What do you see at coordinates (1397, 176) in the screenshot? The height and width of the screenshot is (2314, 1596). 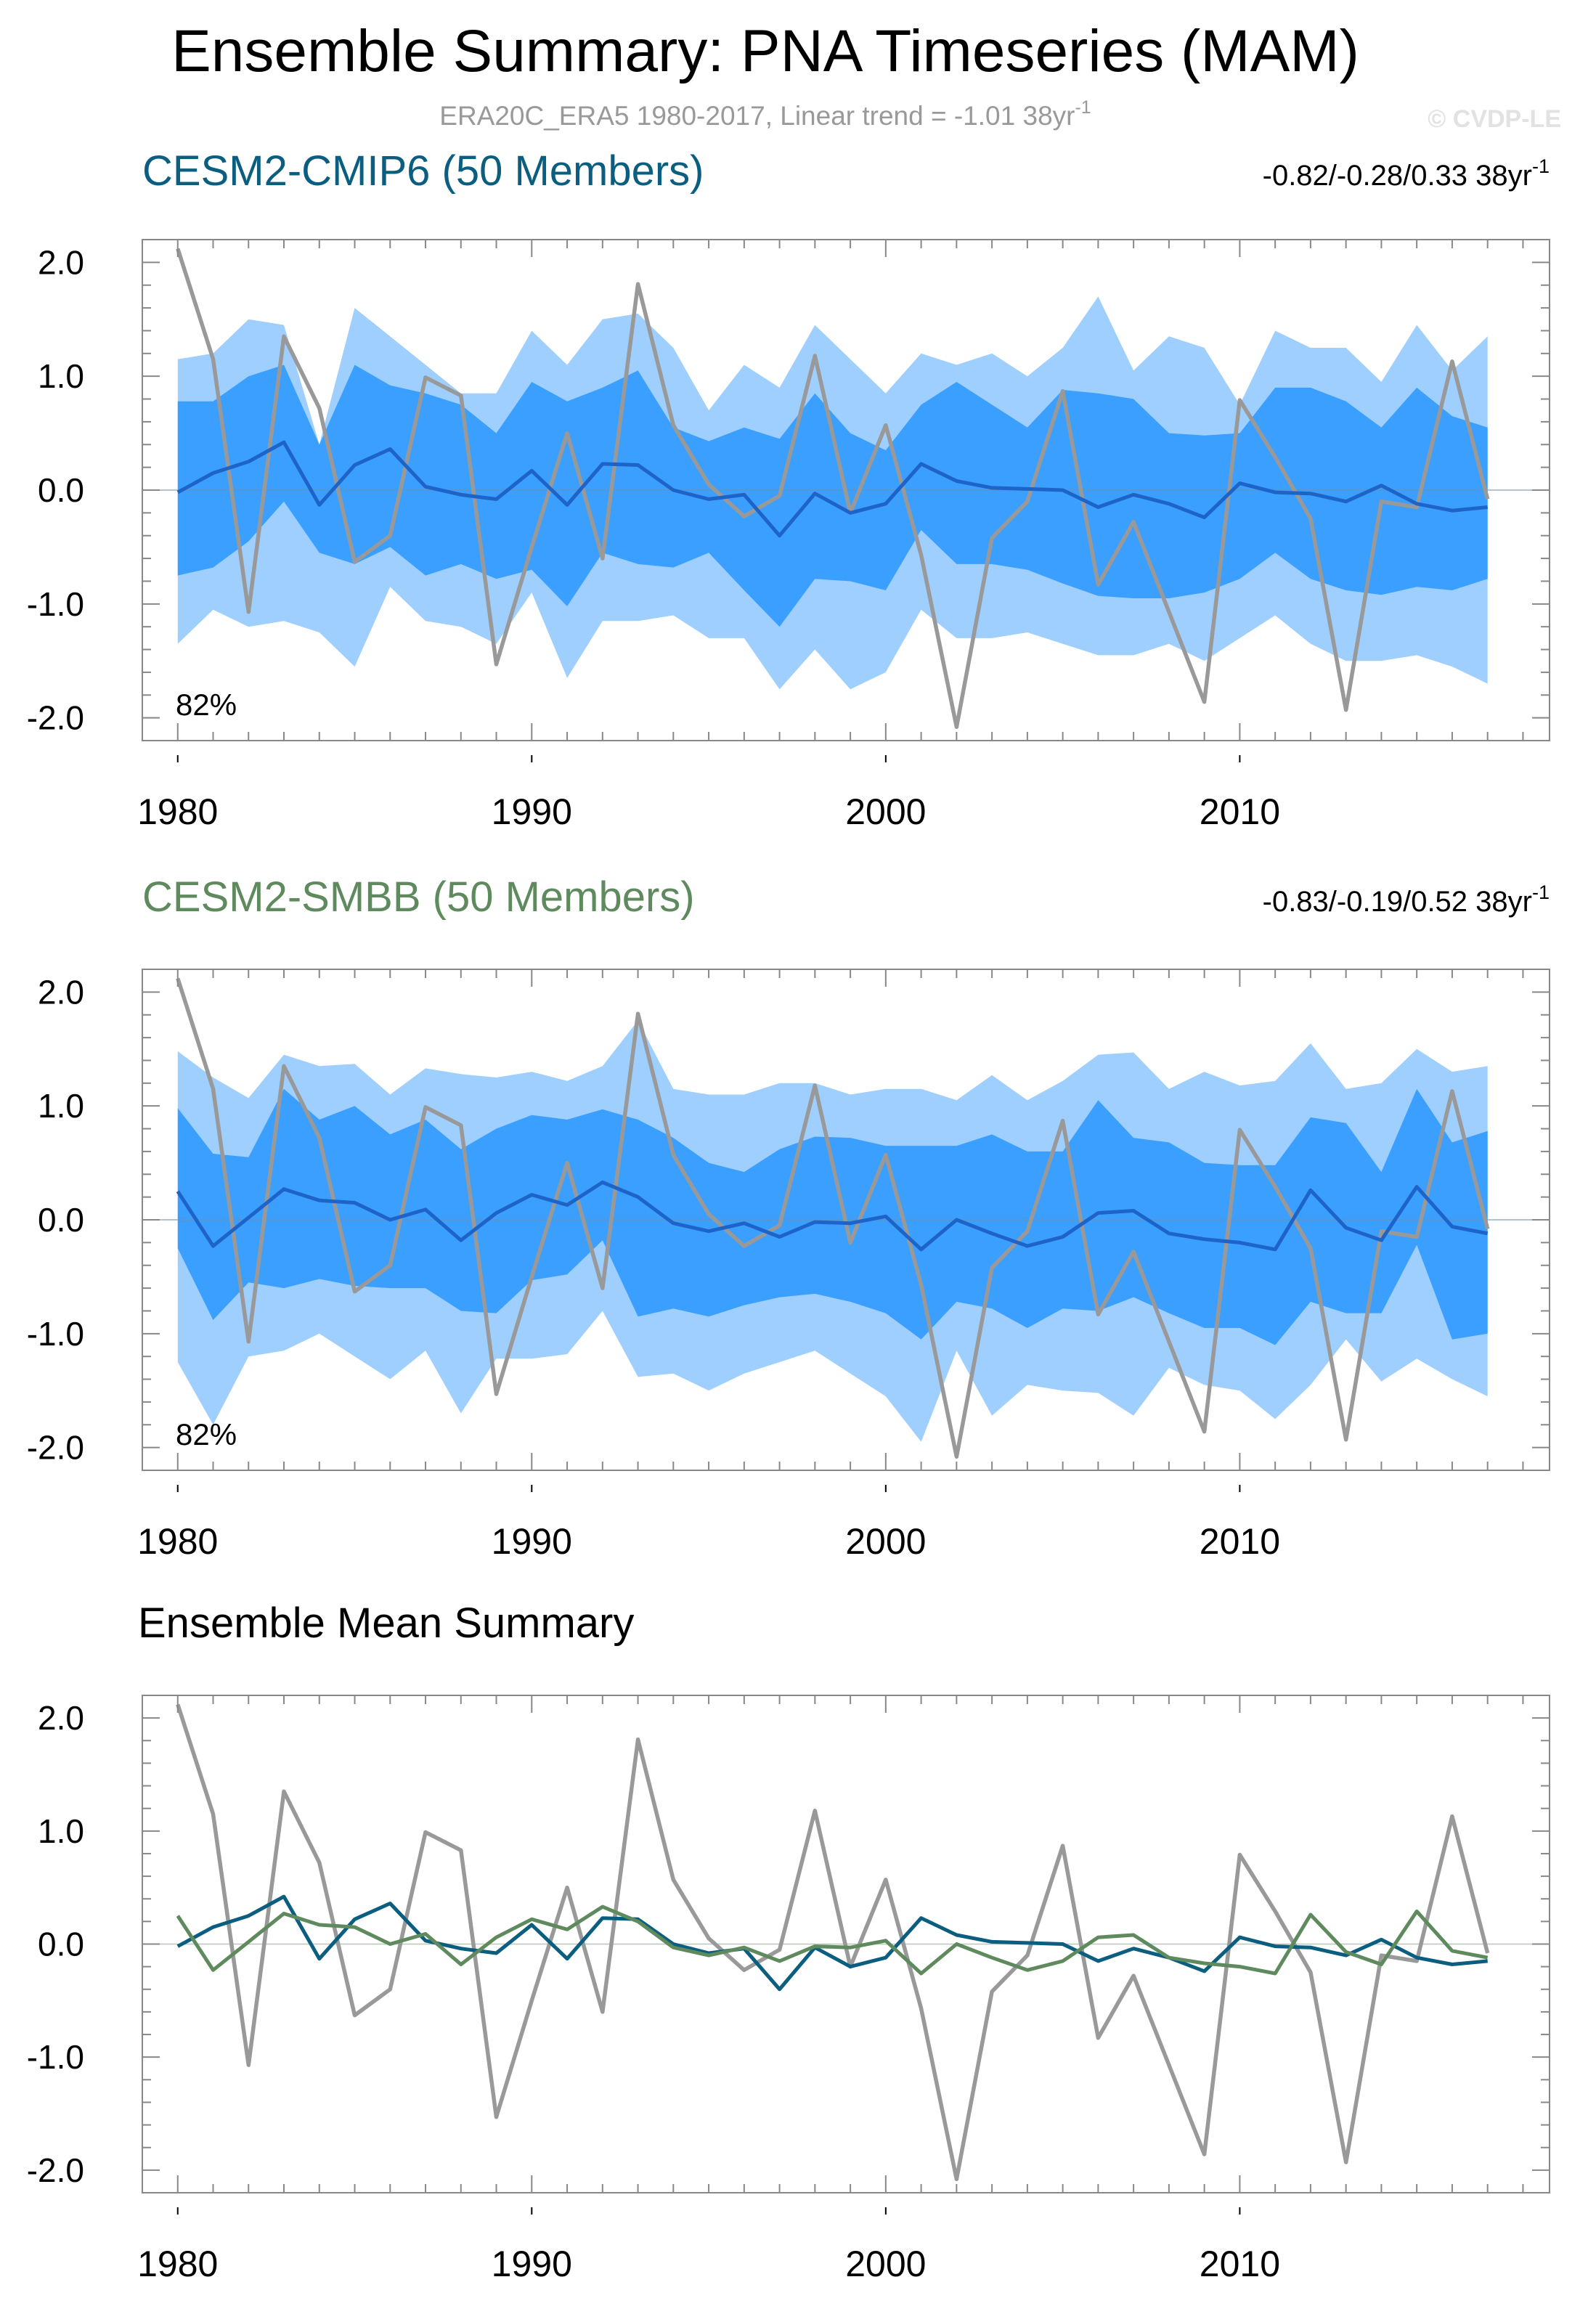 I see `trend-text: -0.82/-0.28/0.33 38yr` at bounding box center [1397, 176].